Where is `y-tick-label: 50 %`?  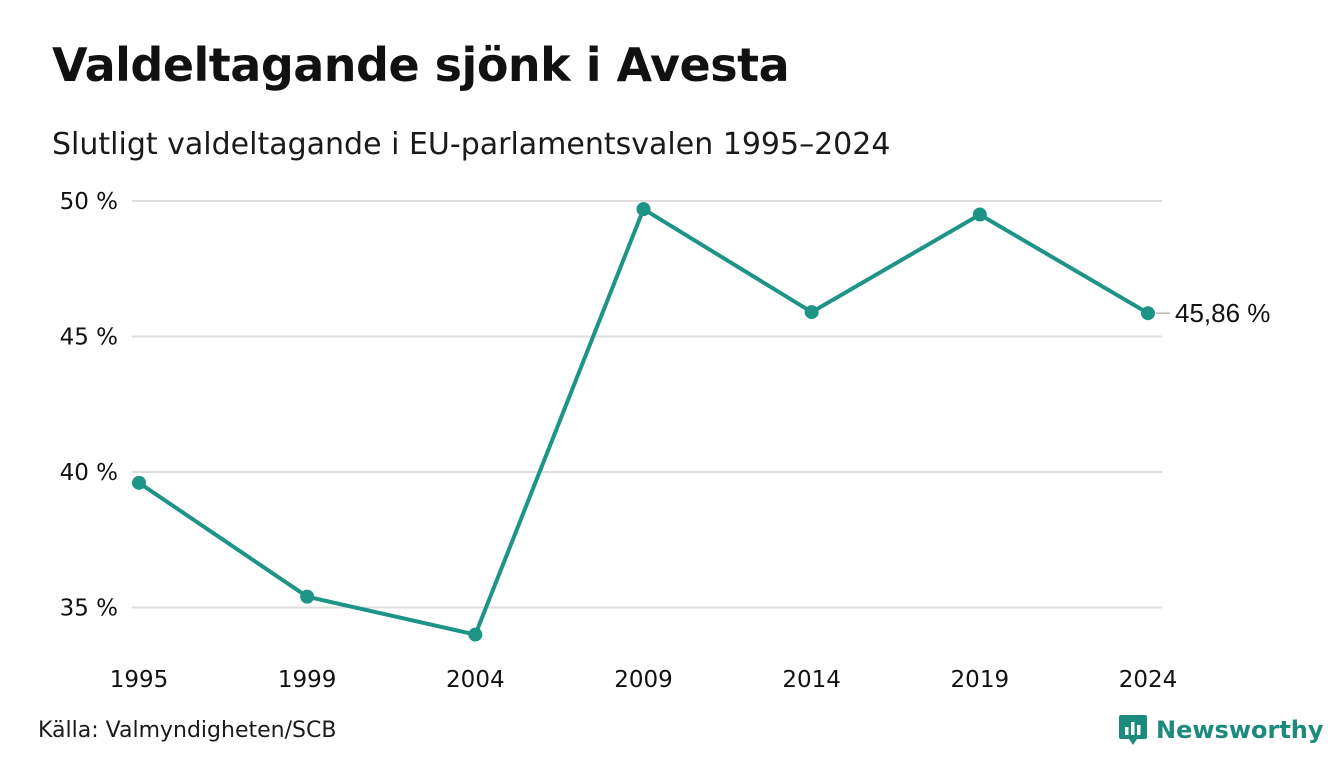 y-tick-label: 50 % is located at coordinates (89, 202).